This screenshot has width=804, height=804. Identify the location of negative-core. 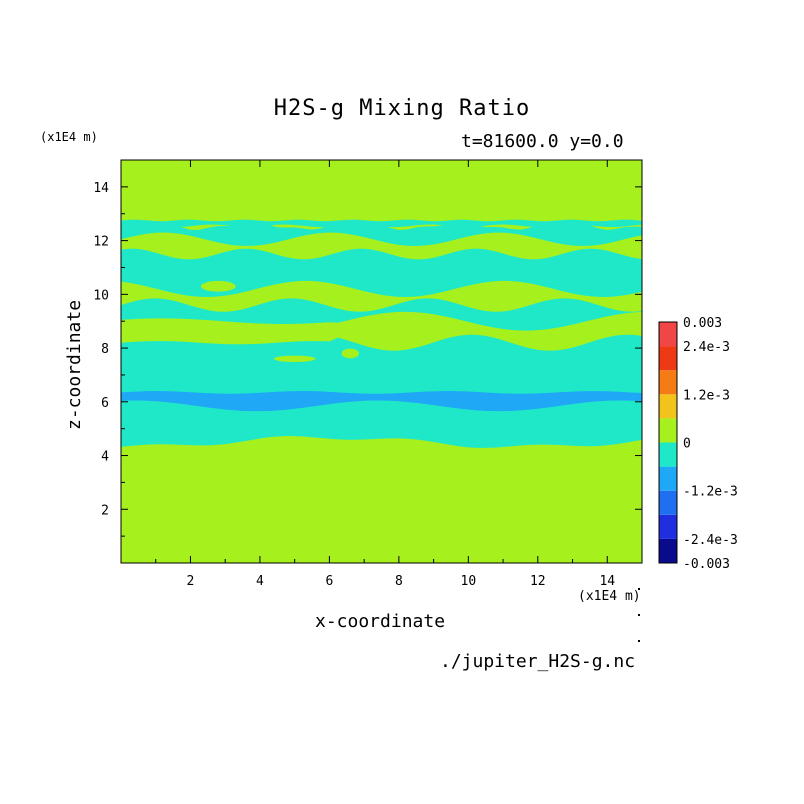
(381, 401).